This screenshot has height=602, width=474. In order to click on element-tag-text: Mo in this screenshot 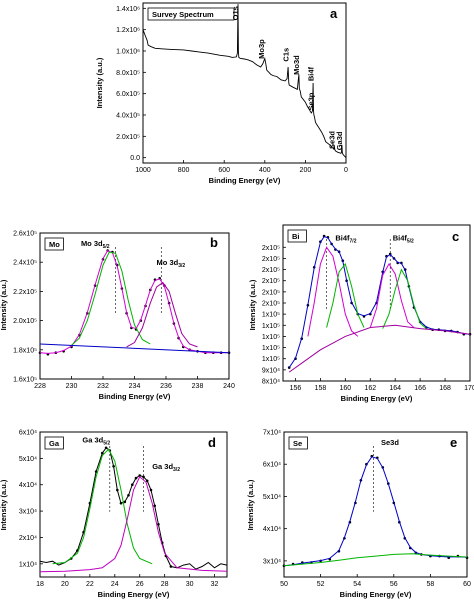, I will do `click(54, 244)`.